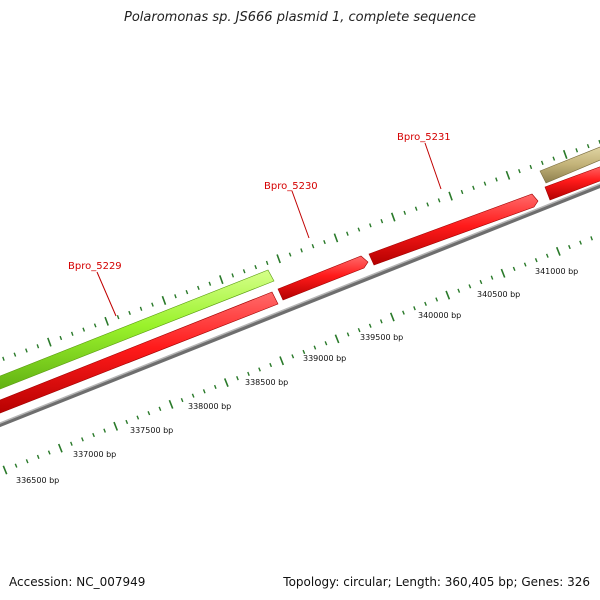 The image size is (600, 600). I want to click on accession-text: Accession: NC_007949, so click(77, 582).